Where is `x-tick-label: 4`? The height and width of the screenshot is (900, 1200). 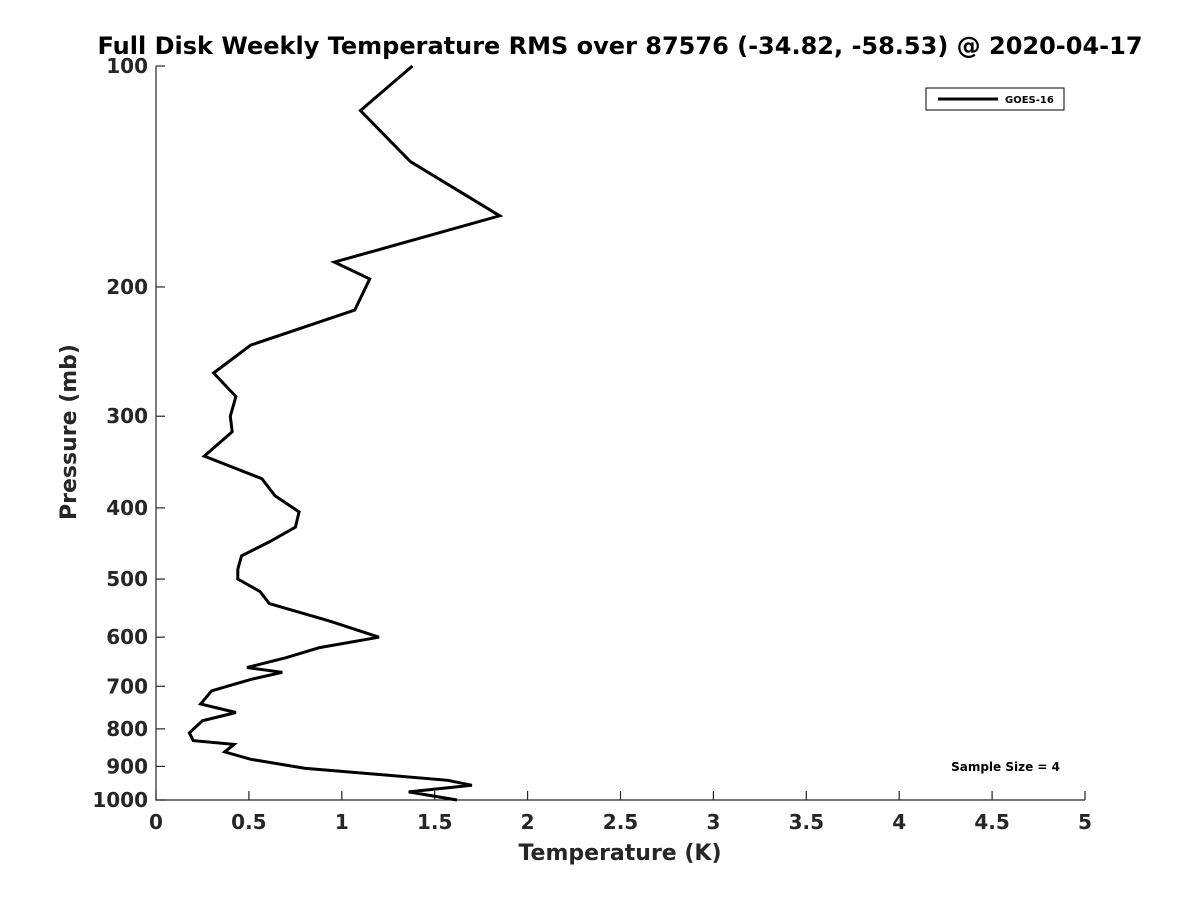
x-tick-label: 4 is located at coordinates (899, 822).